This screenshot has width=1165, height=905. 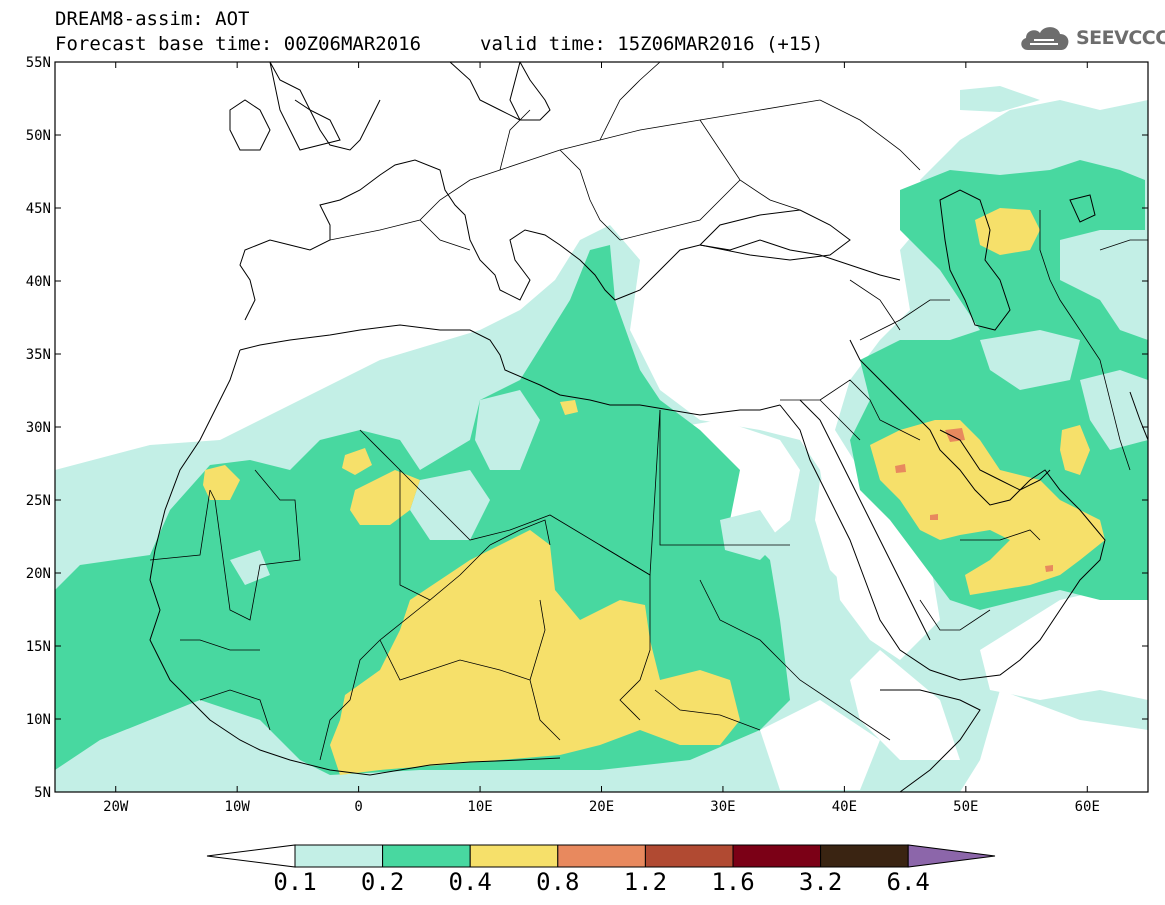 I want to click on colorbar-level-label: 0.8, so click(x=558, y=882).